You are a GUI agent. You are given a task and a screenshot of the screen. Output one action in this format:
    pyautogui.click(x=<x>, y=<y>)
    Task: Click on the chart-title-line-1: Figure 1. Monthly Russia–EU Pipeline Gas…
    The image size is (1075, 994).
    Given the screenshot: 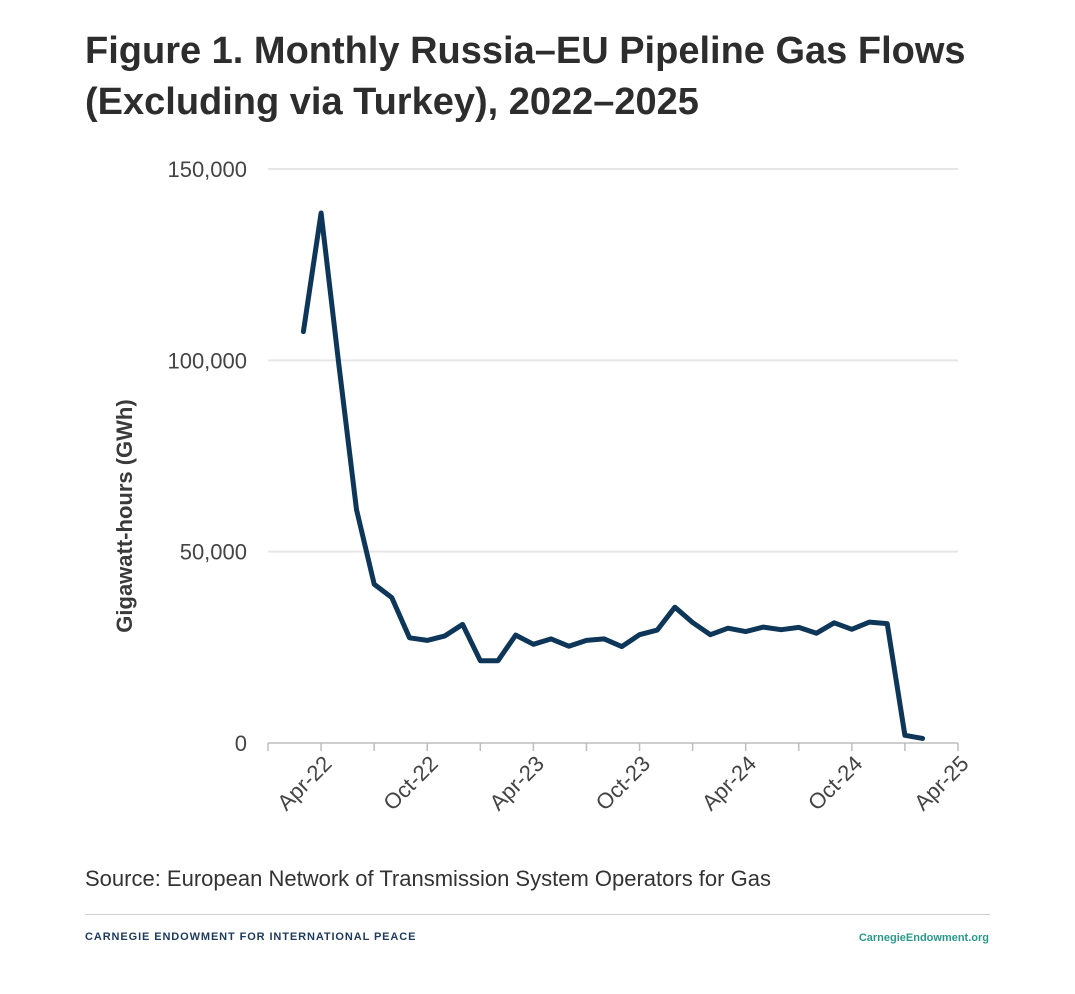 What is the action you would take?
    pyautogui.click(x=525, y=51)
    